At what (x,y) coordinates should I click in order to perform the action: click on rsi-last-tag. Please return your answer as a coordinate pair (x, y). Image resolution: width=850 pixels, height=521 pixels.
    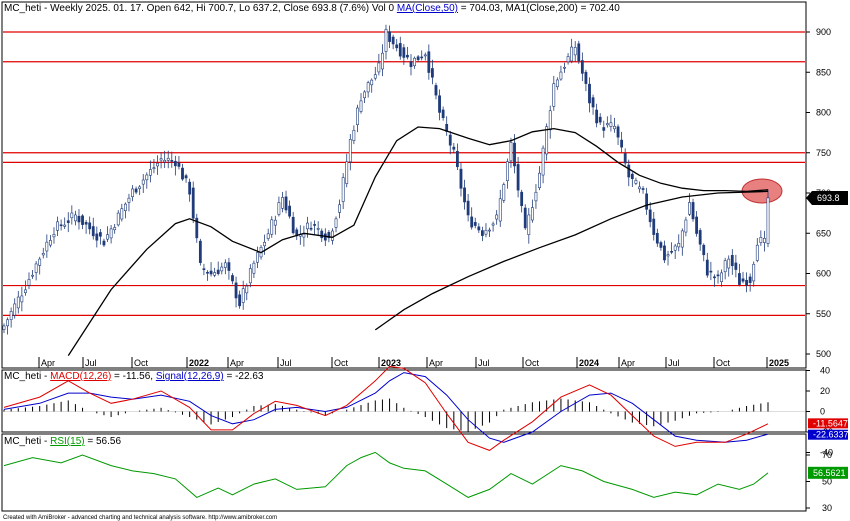
    Looking at the image, I should click on (828, 472).